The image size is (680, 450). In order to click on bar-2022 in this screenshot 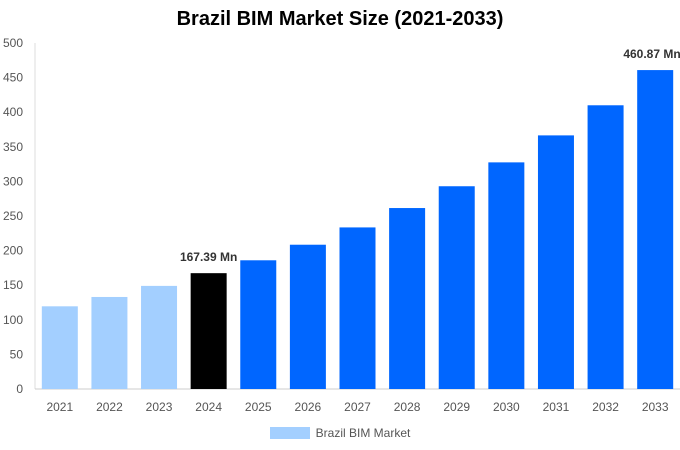, I will do `click(109, 342)`.